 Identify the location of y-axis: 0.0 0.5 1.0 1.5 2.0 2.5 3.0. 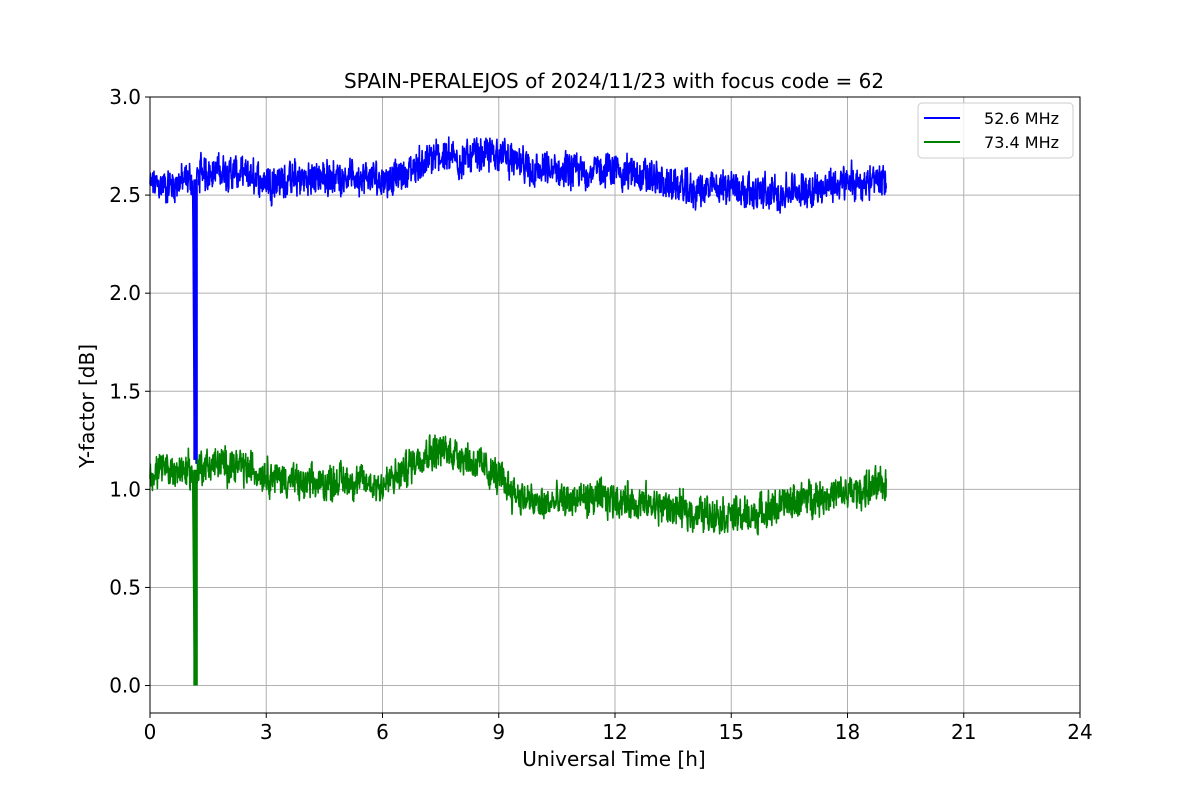
(129, 391).